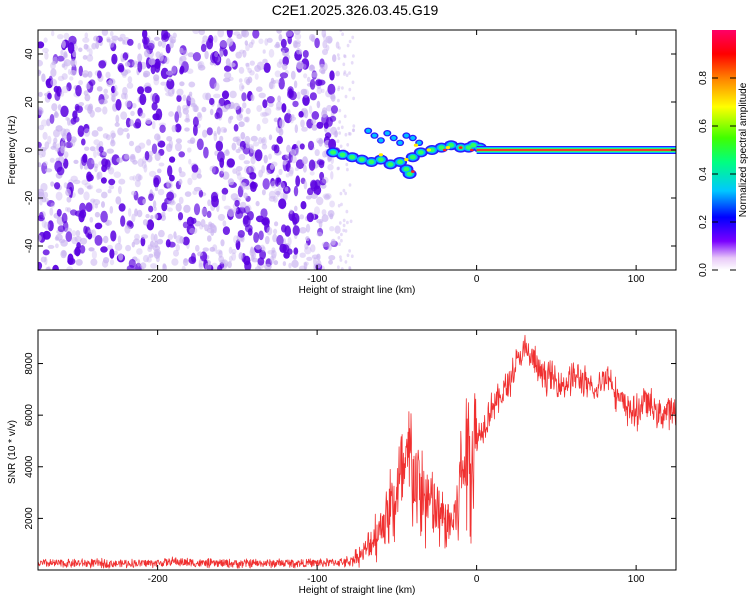 This screenshot has width=750, height=600. Describe the element at coordinates (317, 579) in the screenshot. I see `snr-x-tick-label: -100` at that location.